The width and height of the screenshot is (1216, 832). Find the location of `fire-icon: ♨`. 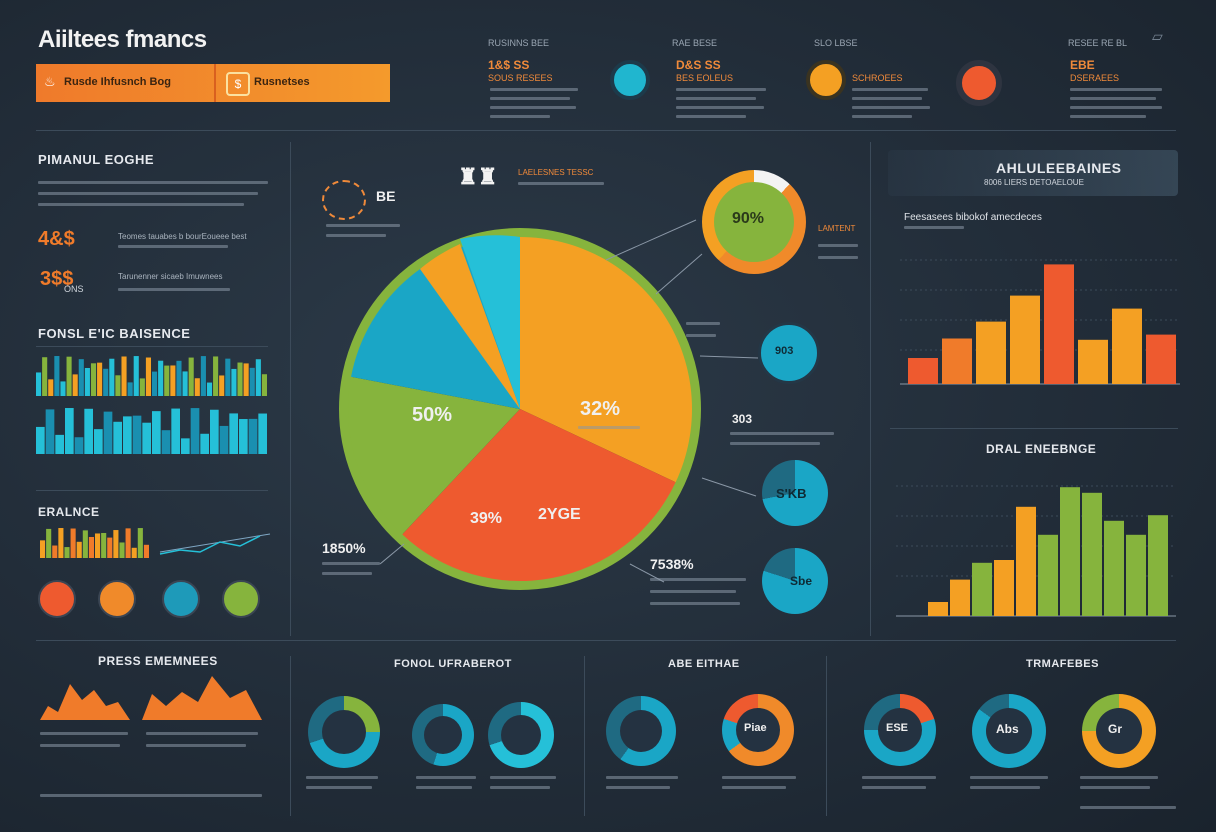

fire-icon: ♨ is located at coordinates (50, 81).